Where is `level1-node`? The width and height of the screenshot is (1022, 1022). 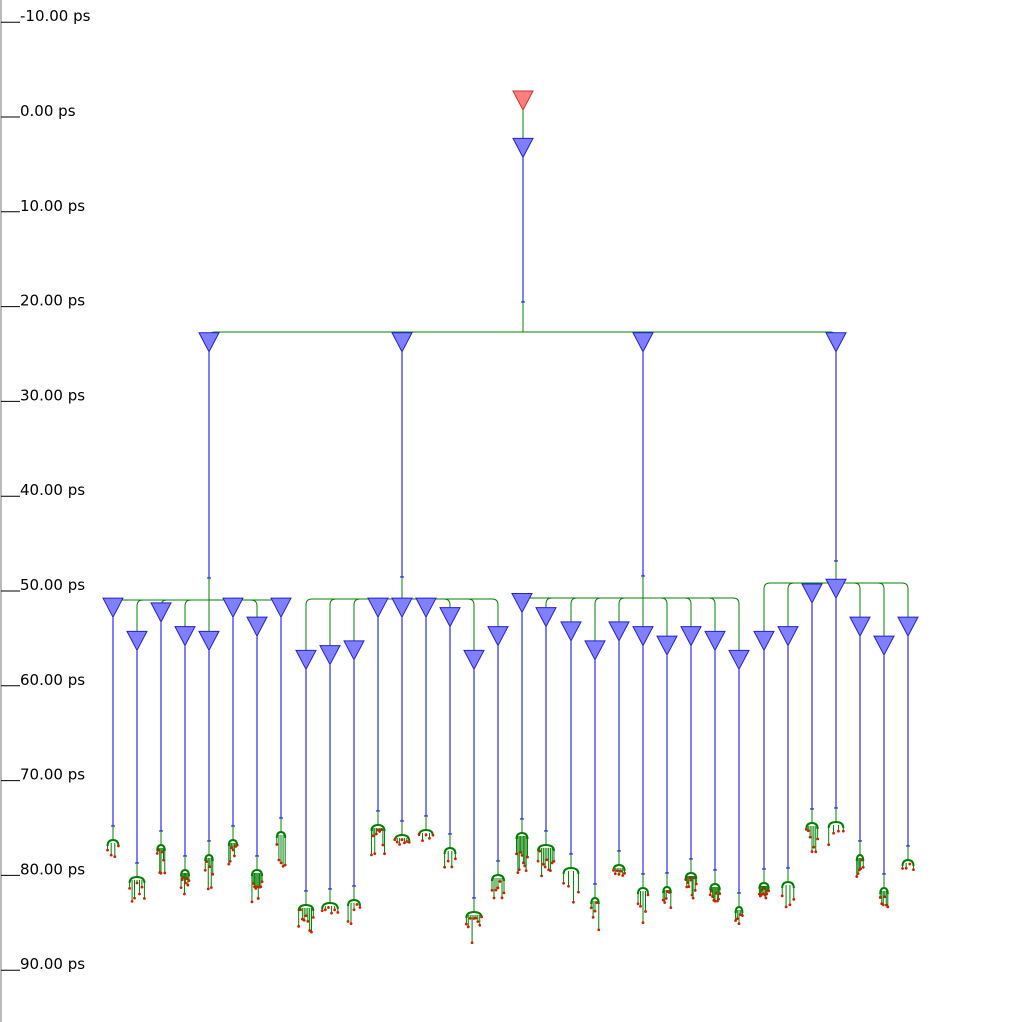
level1-node is located at coordinates (643, 342).